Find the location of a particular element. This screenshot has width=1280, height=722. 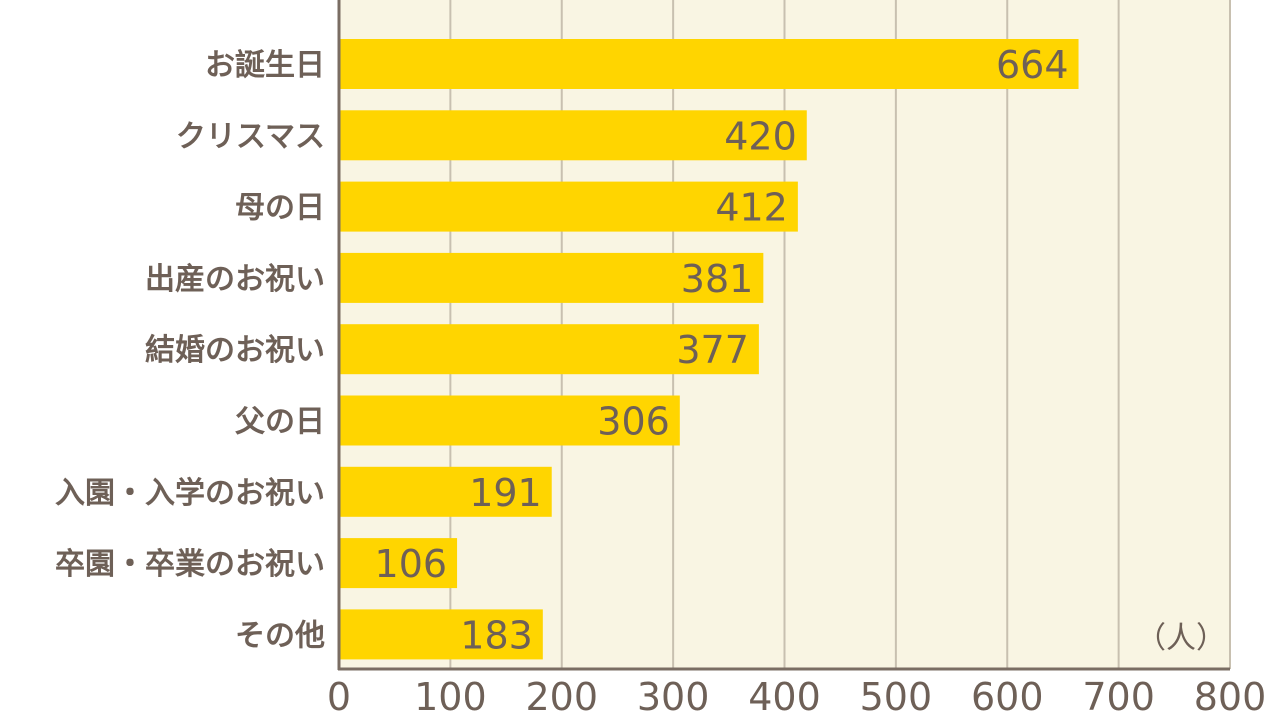

category-label: 出産のお祝い is located at coordinates (235, 279).